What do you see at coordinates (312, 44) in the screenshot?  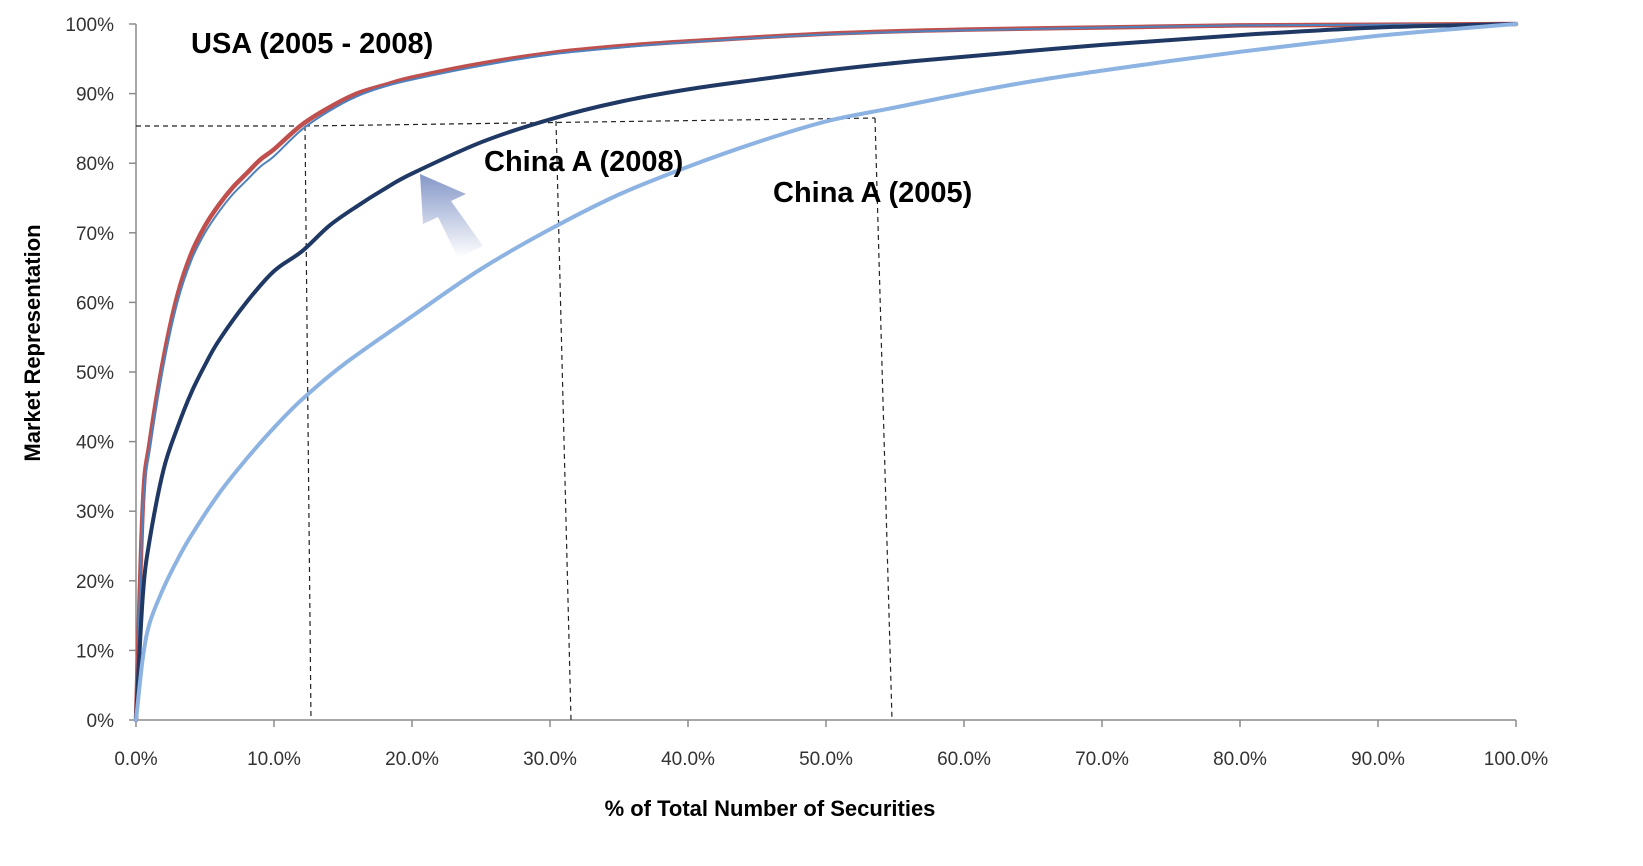 I see `annotation-usa: USA (2005 - 2008)` at bounding box center [312, 44].